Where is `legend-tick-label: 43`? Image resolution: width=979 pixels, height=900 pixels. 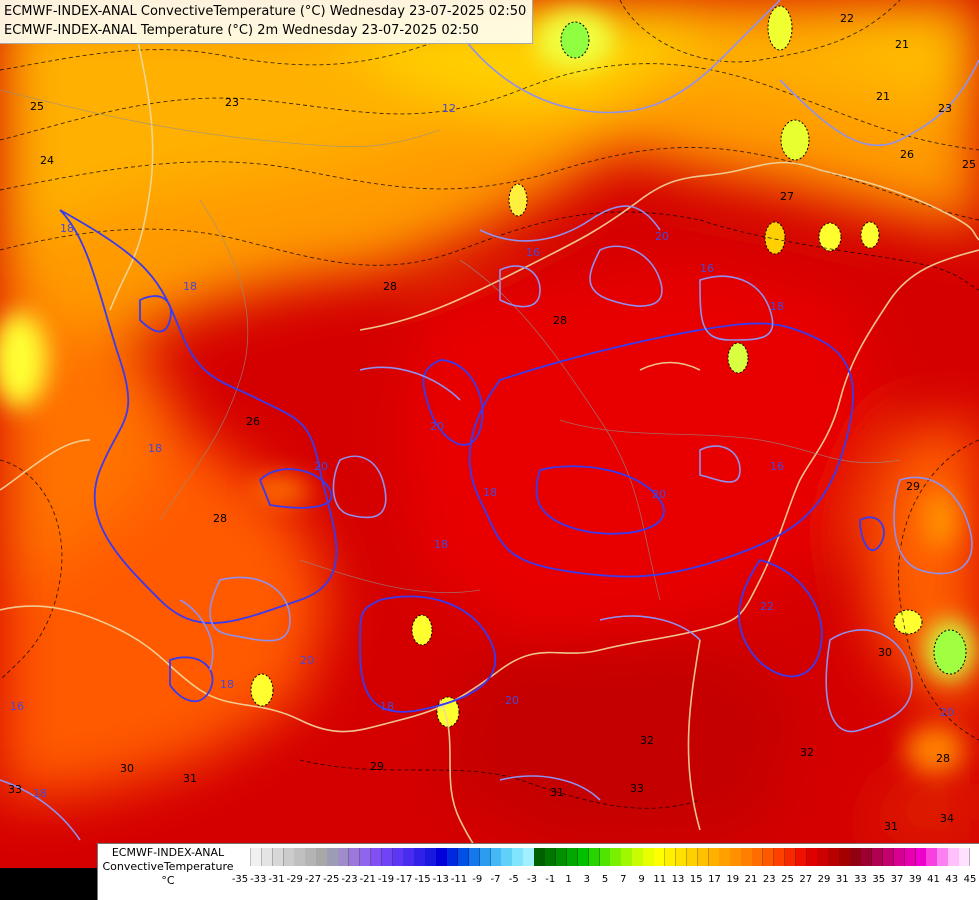 legend-tick-label: 43 is located at coordinates (952, 879).